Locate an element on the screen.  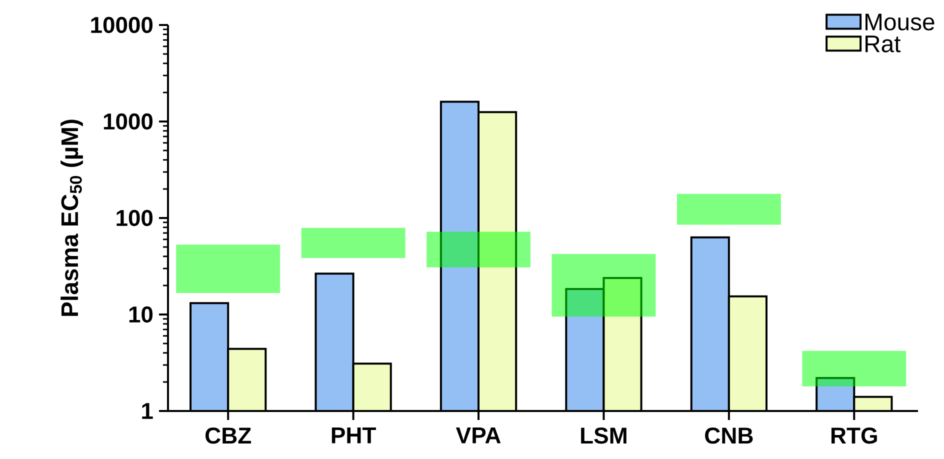
y-tick-label: 1000 is located at coordinates (128, 121).